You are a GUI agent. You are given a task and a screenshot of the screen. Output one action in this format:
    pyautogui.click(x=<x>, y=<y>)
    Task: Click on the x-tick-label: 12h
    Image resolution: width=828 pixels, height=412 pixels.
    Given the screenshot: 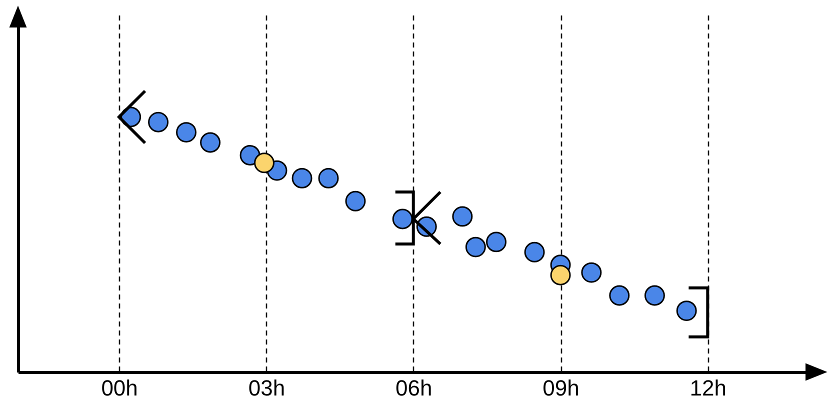 What is the action you would take?
    pyautogui.click(x=708, y=388)
    